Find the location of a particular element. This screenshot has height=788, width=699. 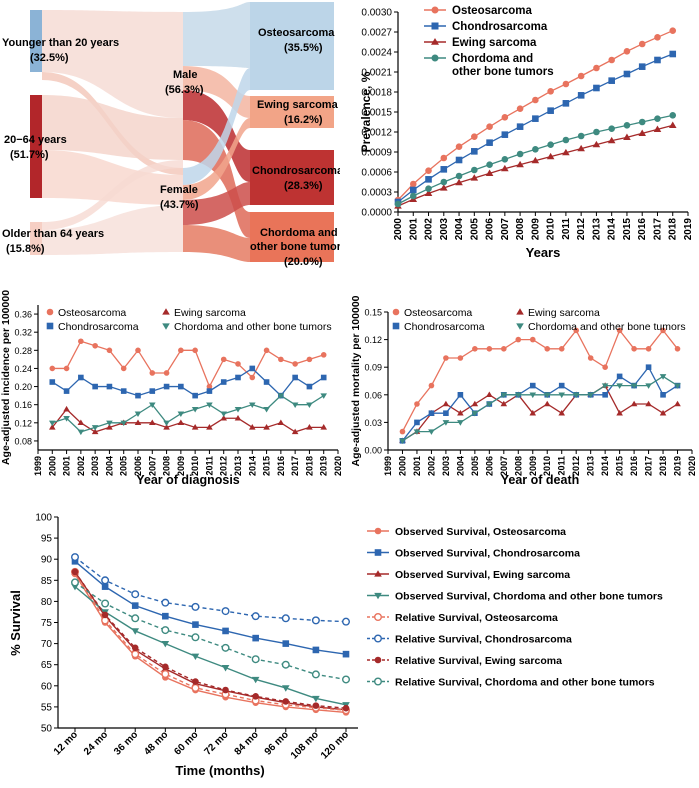

label-male: Male is located at coordinates (185, 75).